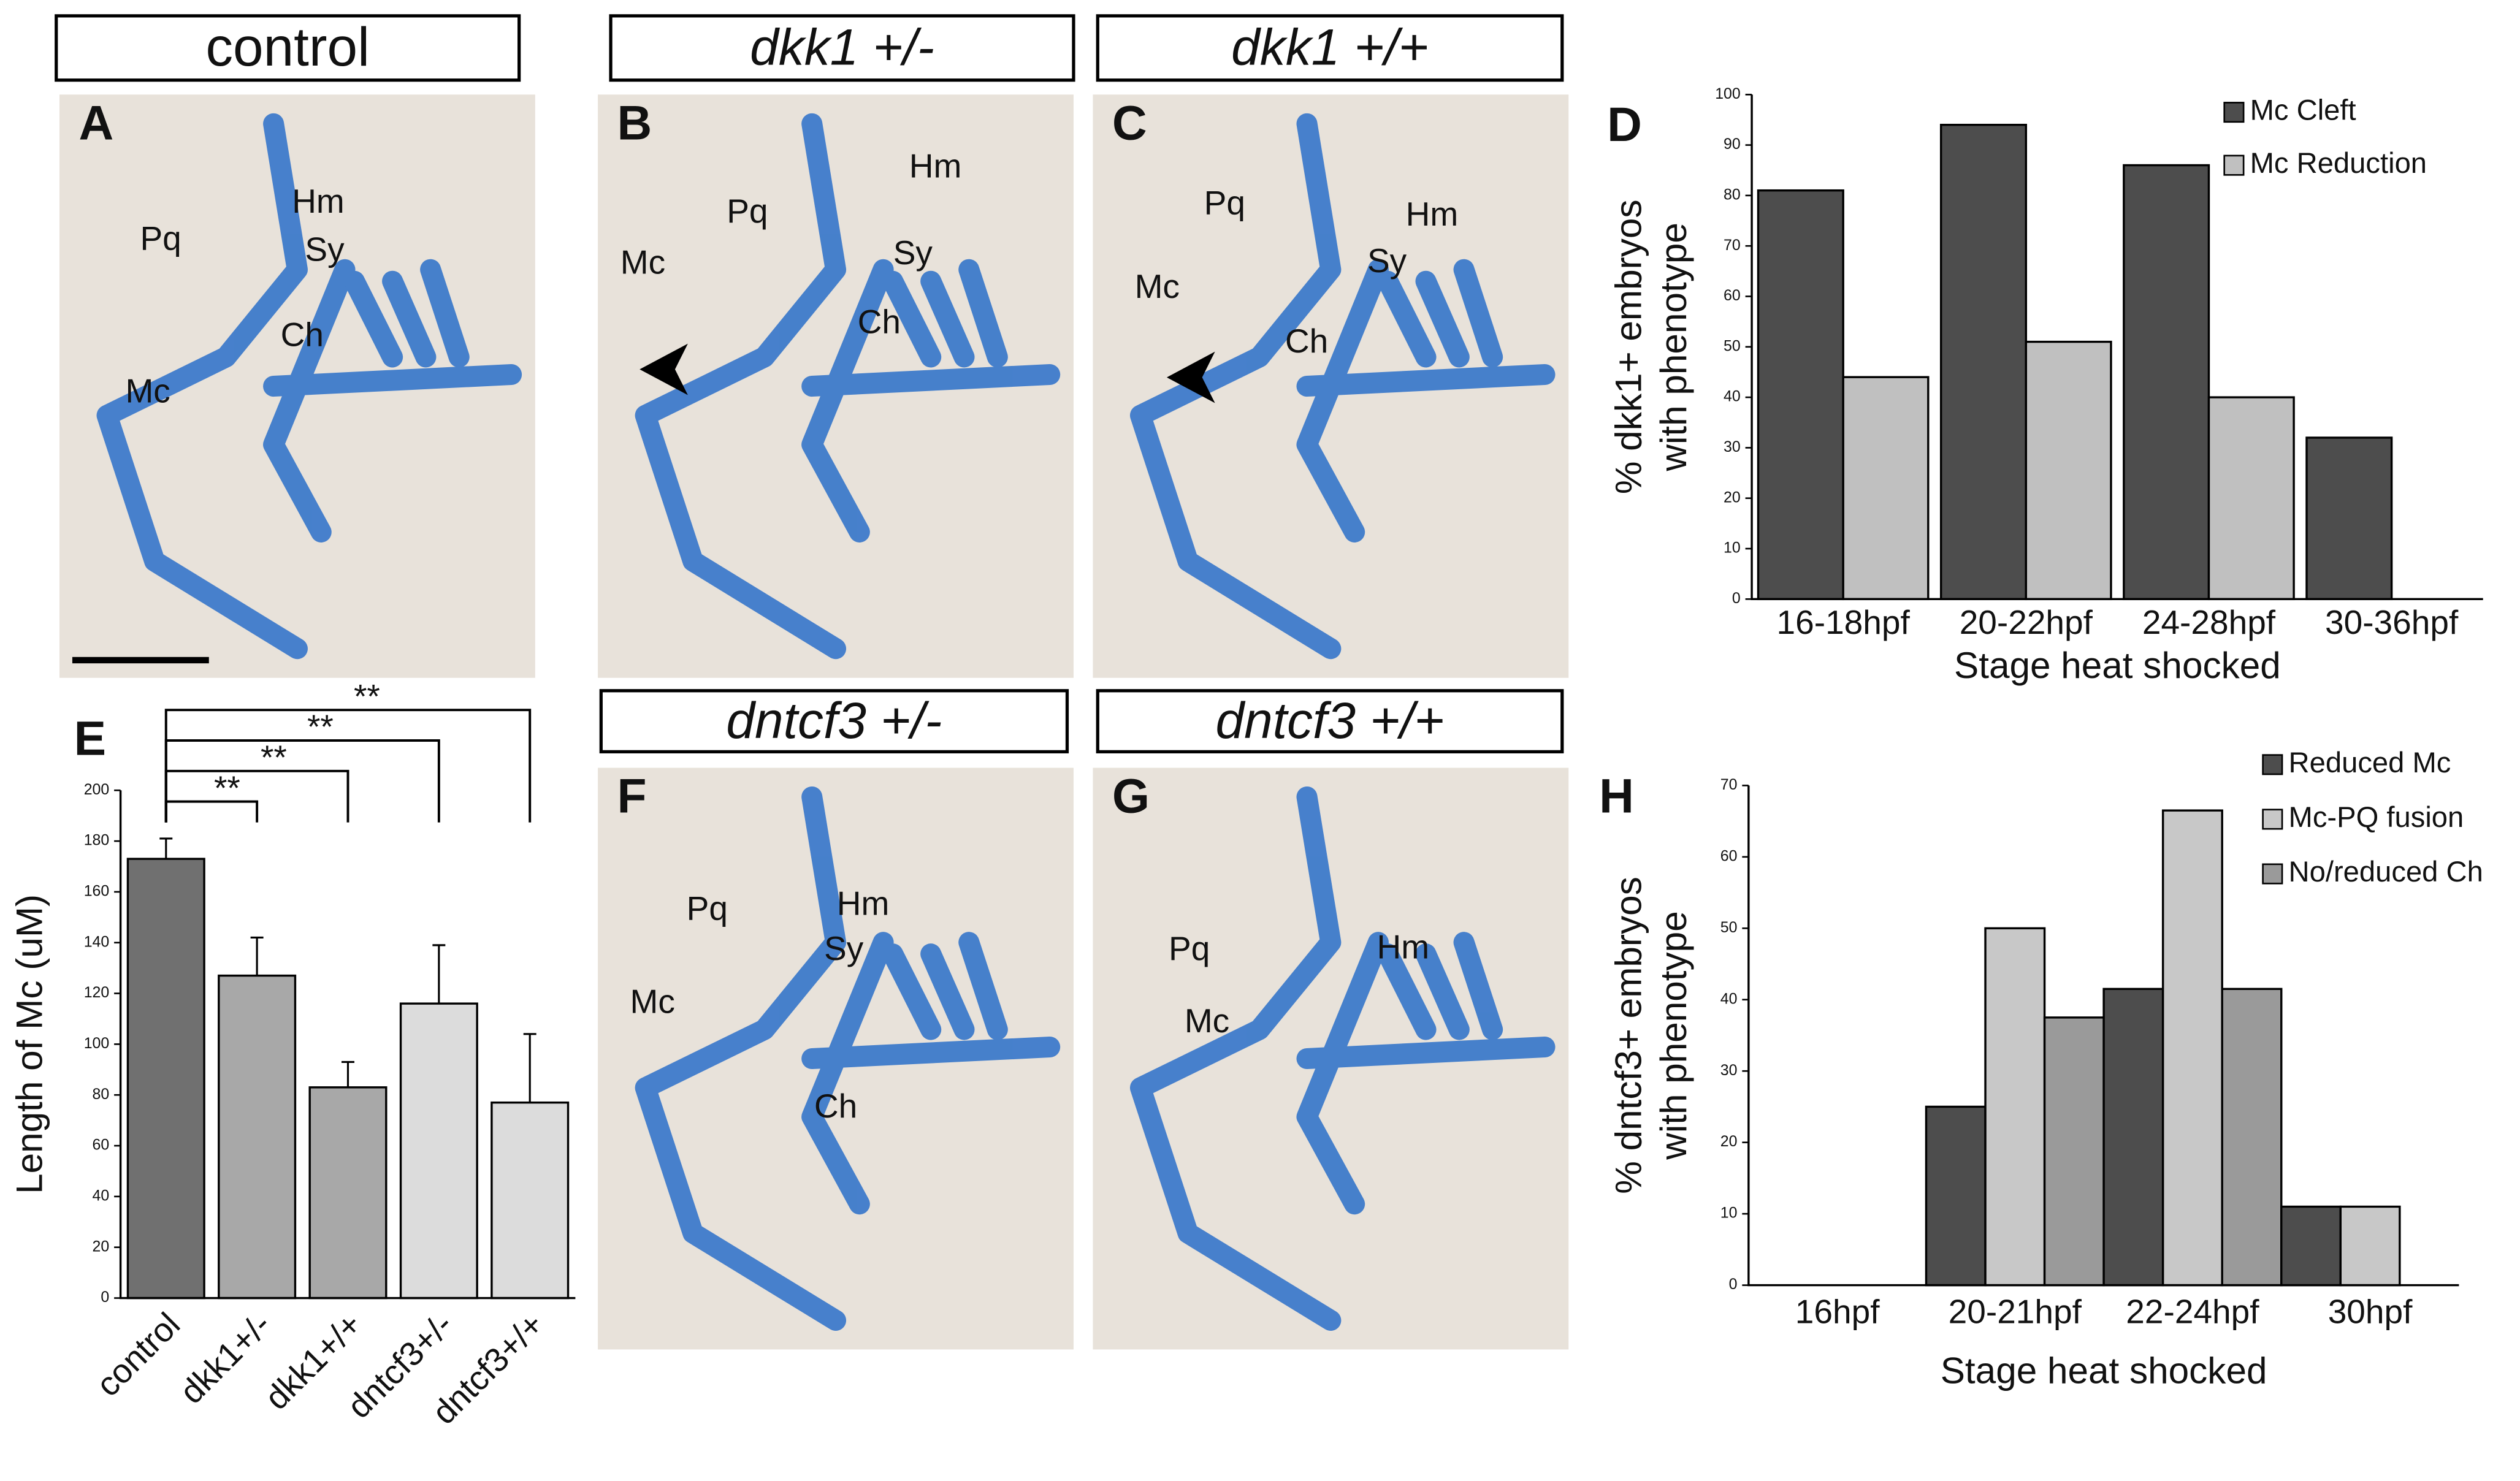 The width and height of the screenshot is (2520, 1481). I want to click on y-tick-label: 70, so click(1732, 245).